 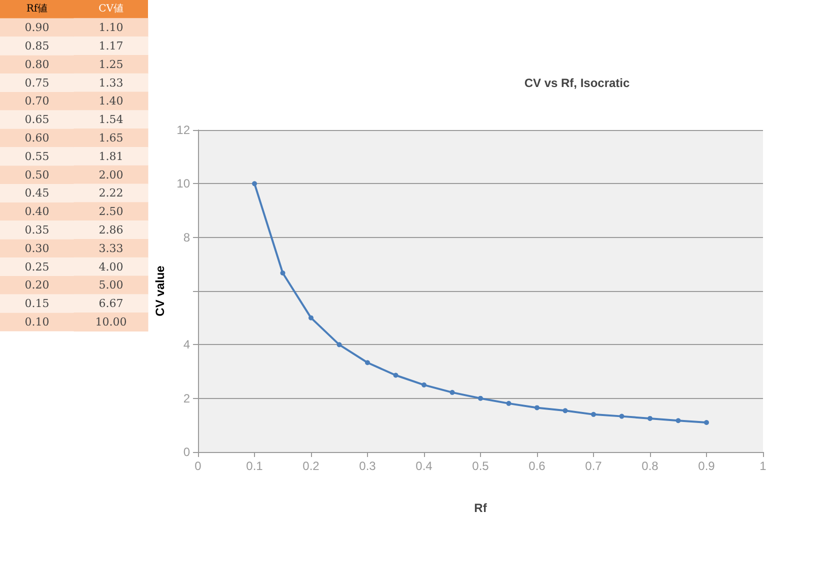 What do you see at coordinates (186, 398) in the screenshot?
I see `y-tick-label: 2` at bounding box center [186, 398].